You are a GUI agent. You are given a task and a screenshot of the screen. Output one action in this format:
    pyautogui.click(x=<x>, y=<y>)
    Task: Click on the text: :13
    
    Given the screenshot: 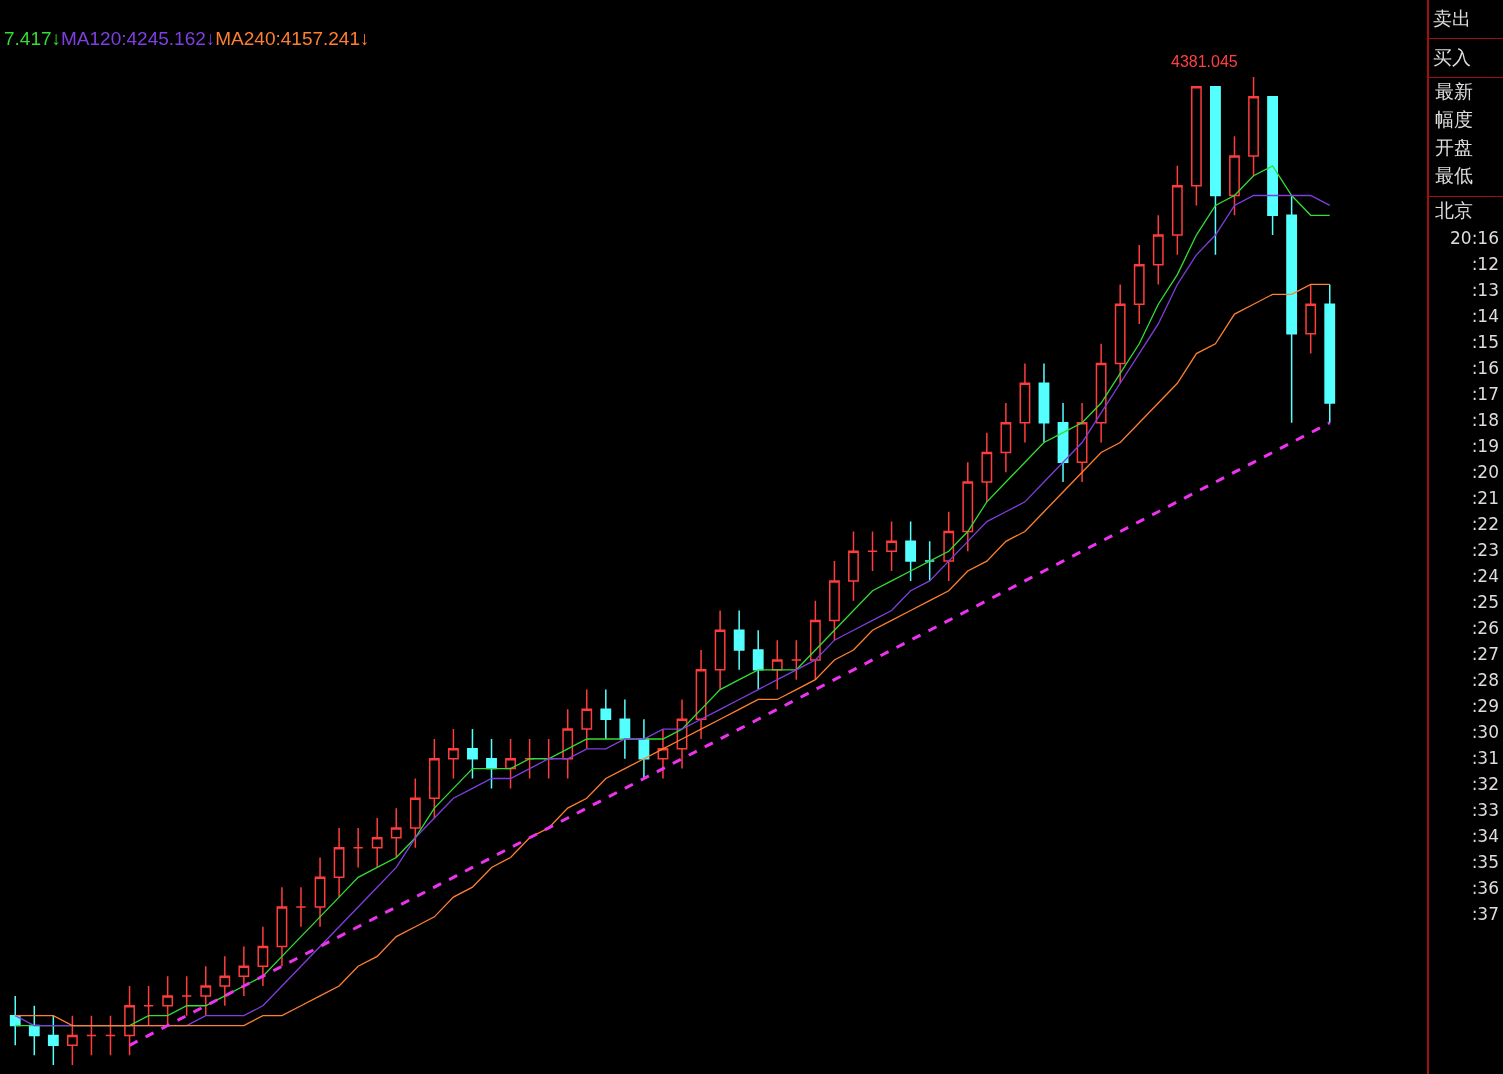 What is the action you would take?
    pyautogui.click(x=1485, y=290)
    